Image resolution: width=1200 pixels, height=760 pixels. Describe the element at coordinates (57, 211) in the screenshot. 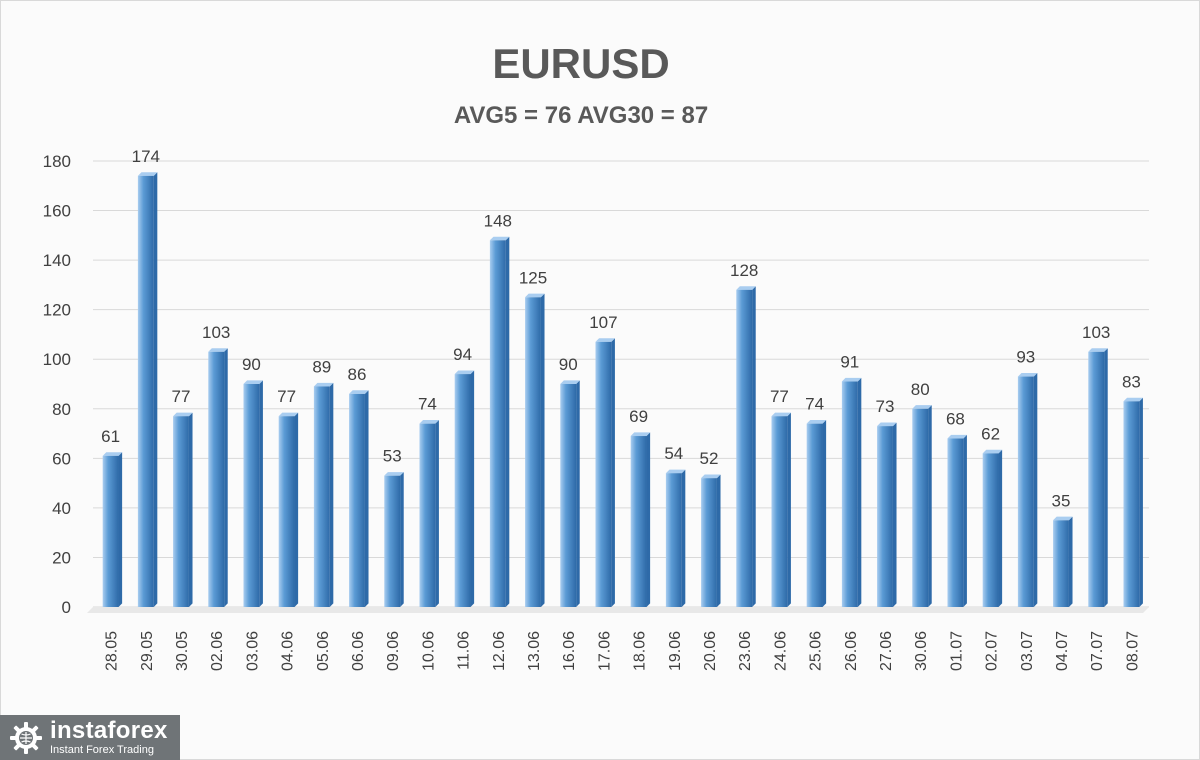

I see `y-tick-label: 160` at that location.